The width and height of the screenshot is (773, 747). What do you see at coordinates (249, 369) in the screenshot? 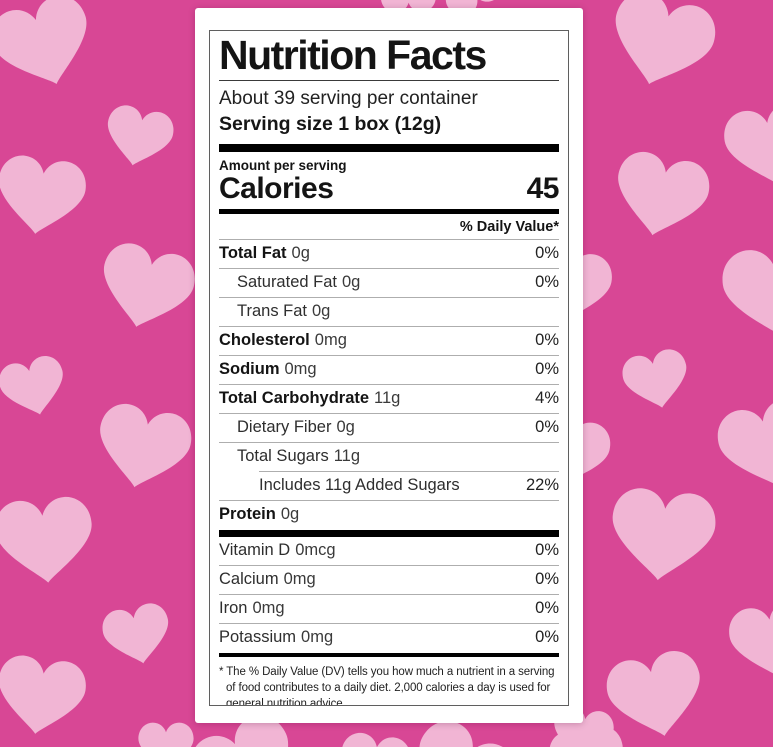
I see `nutrient-name: Sodium` at bounding box center [249, 369].